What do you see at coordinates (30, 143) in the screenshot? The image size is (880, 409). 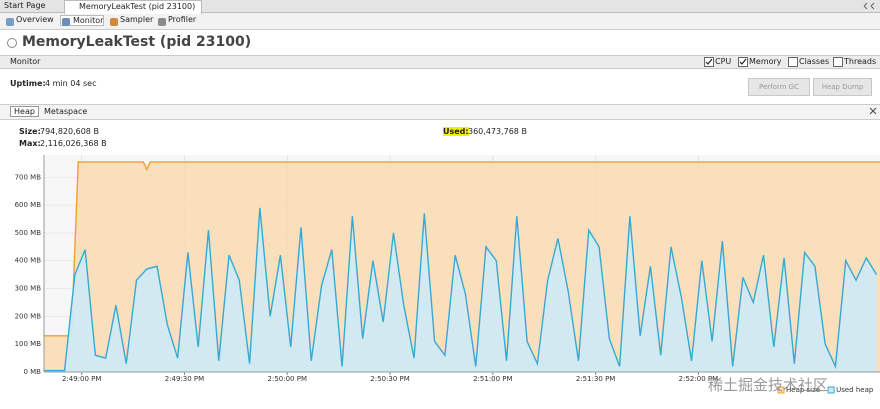 I see `stat-label: Max:` at bounding box center [30, 143].